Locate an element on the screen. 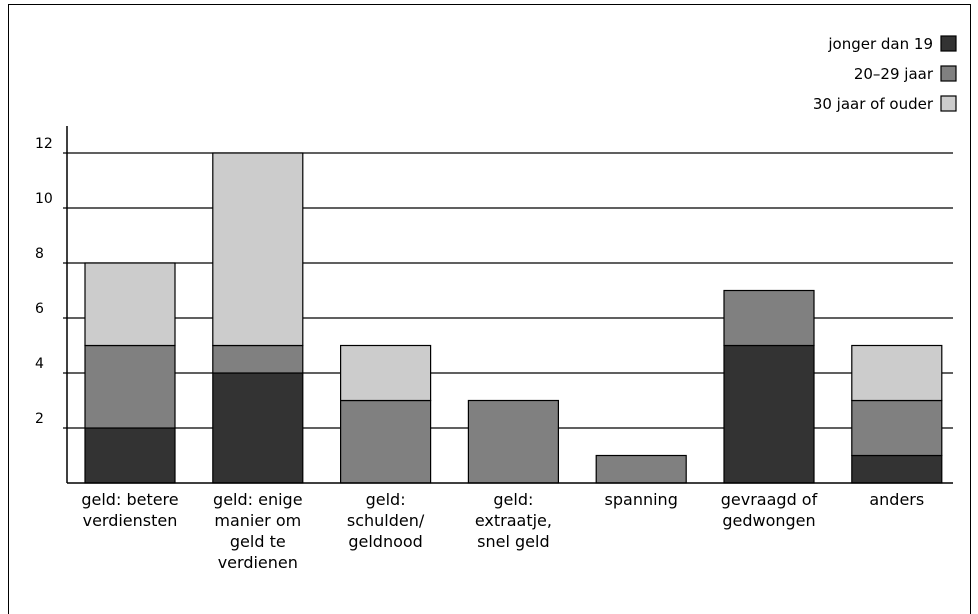 Image resolution: width=978 pixels, height=614 pixels. y-tick-label: 4 is located at coordinates (39, 364).